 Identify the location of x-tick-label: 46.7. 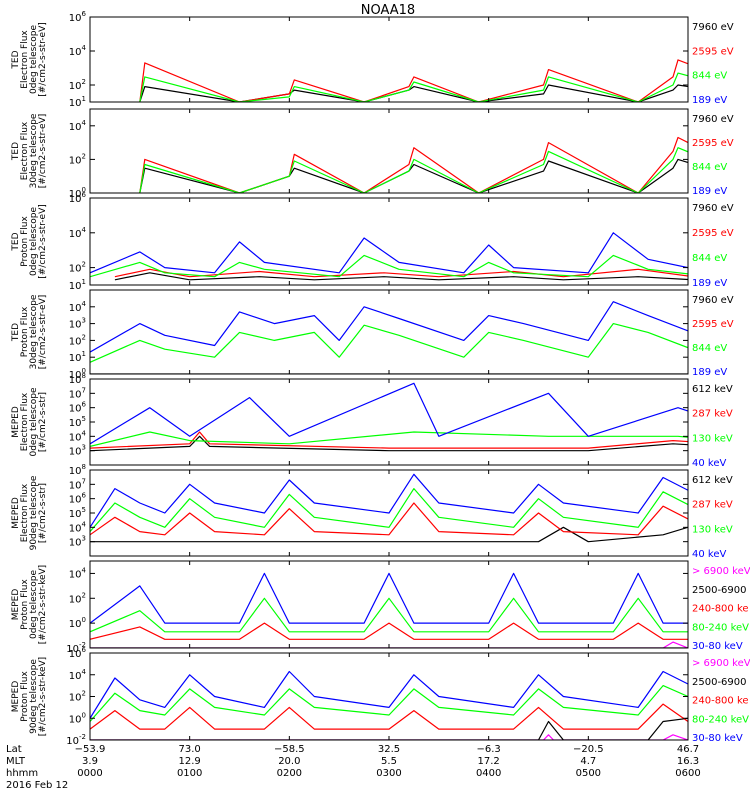
(688, 749).